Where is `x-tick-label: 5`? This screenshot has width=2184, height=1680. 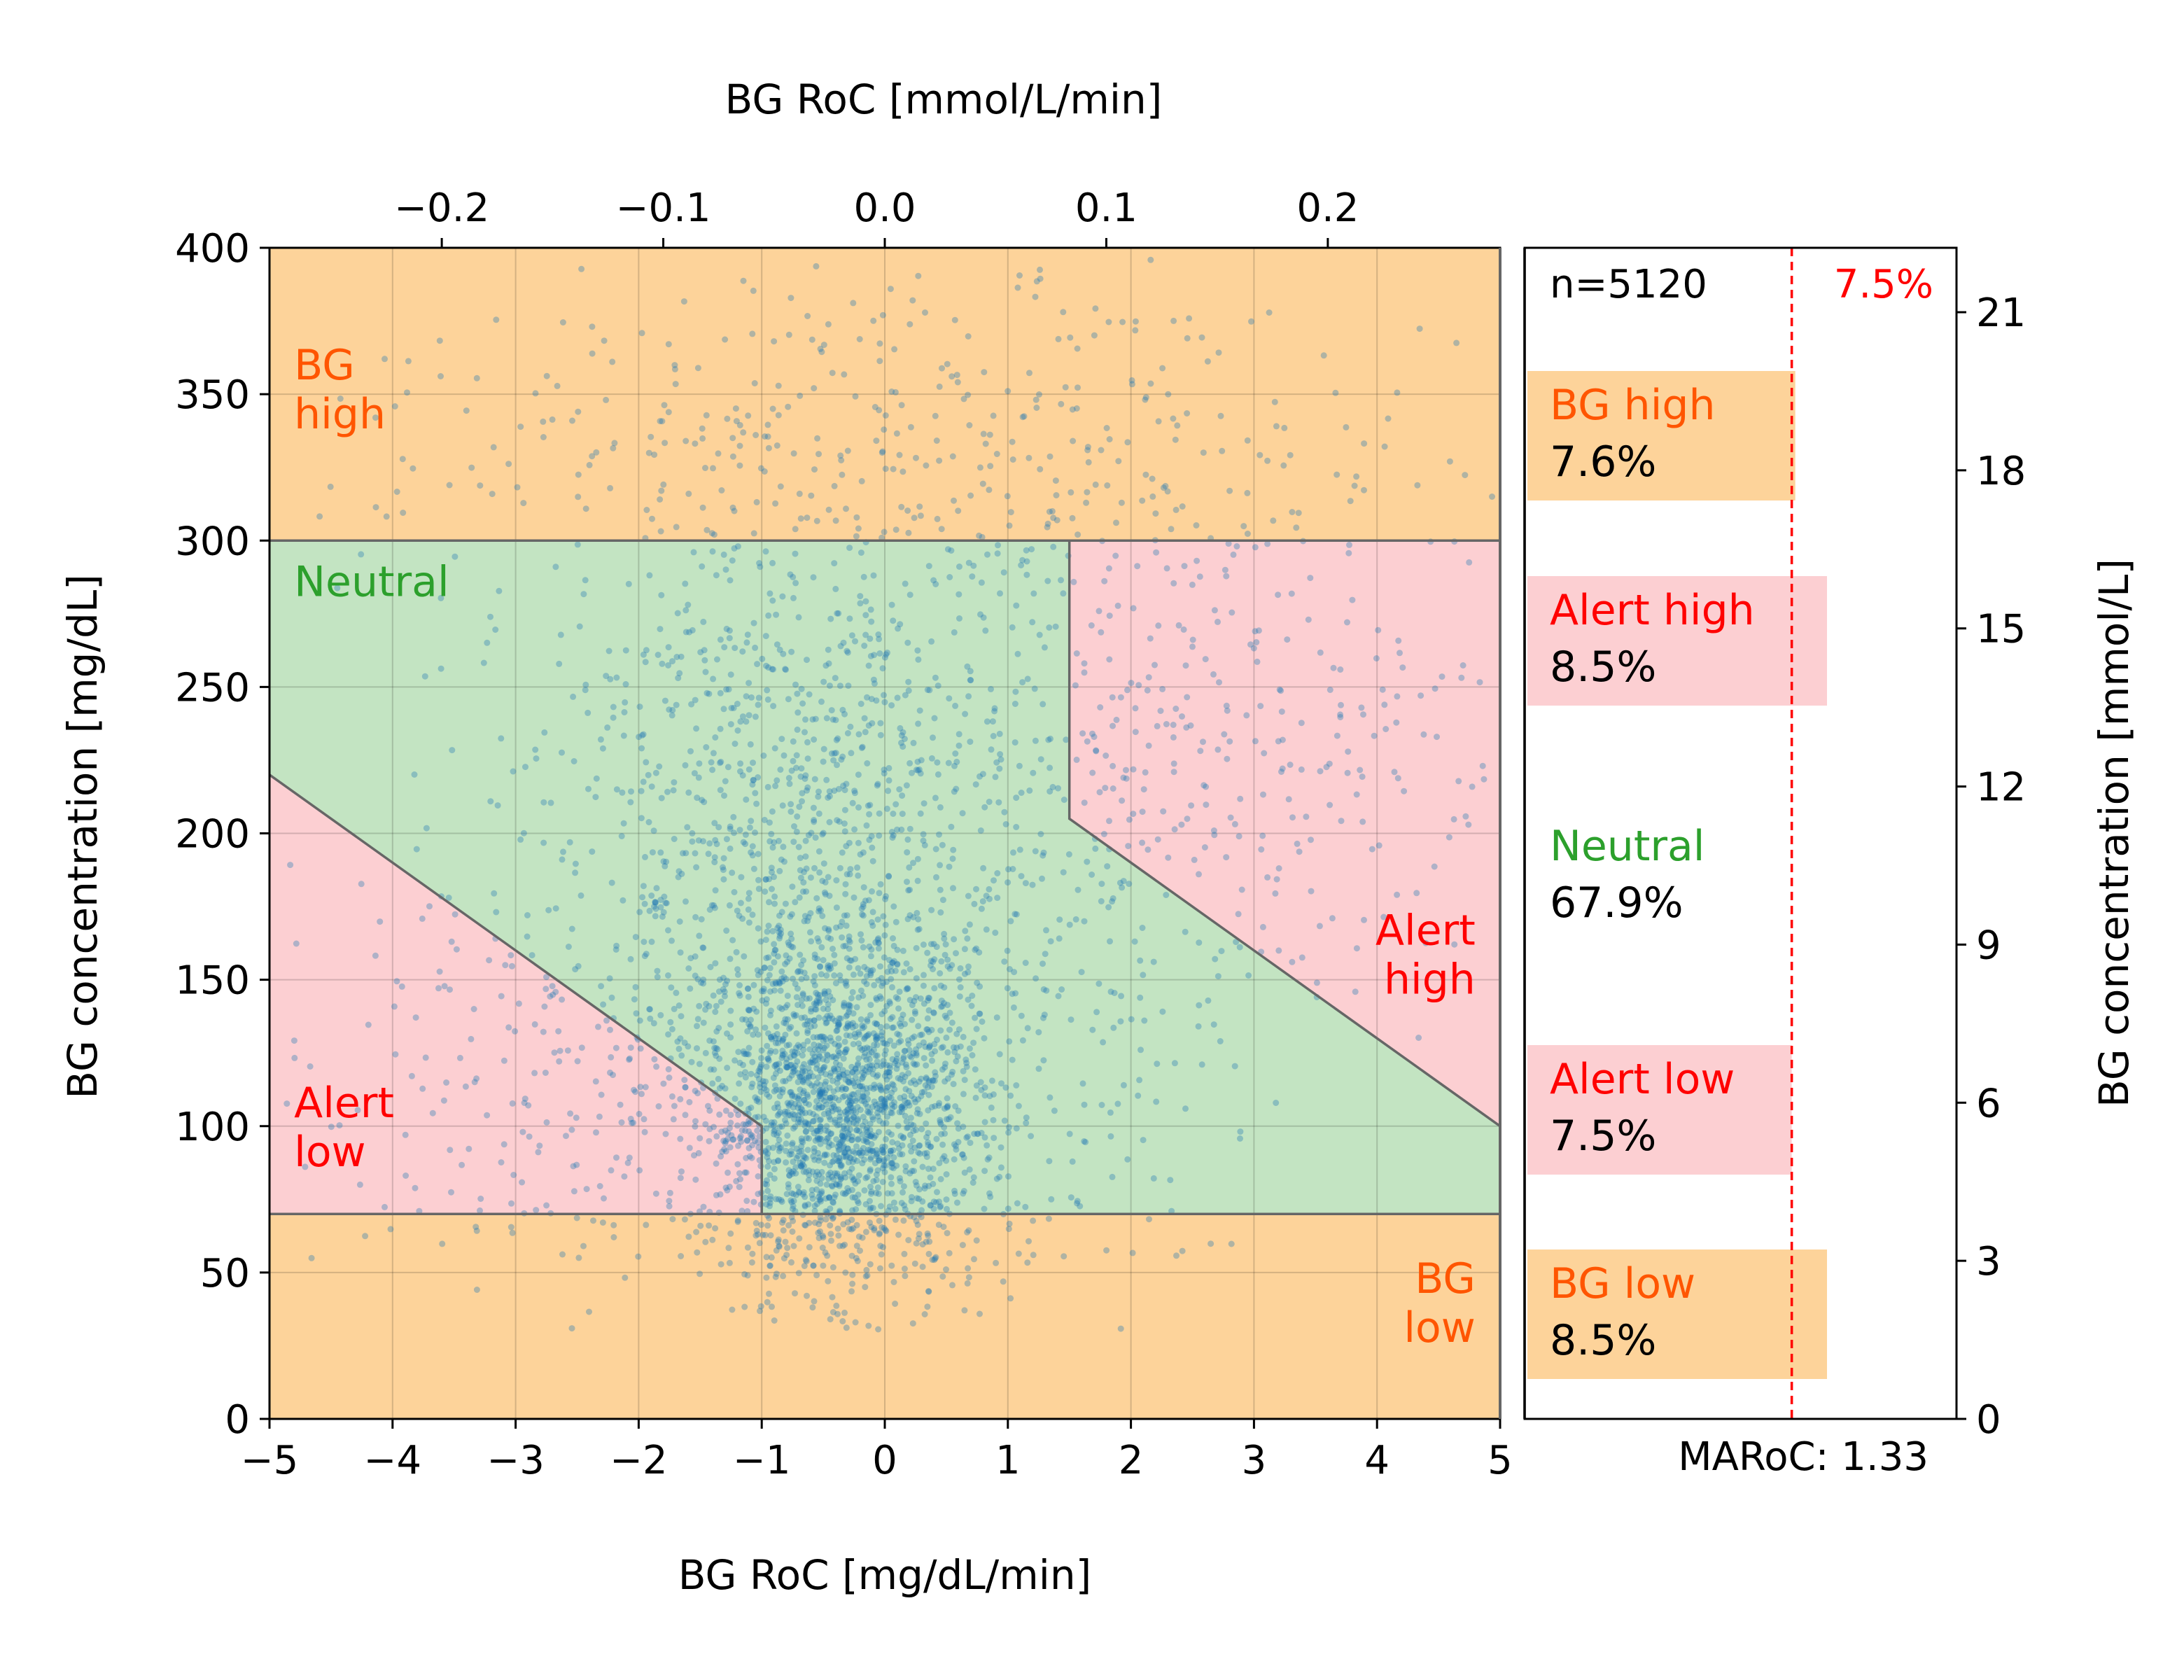
x-tick-label: 5 is located at coordinates (1500, 1460).